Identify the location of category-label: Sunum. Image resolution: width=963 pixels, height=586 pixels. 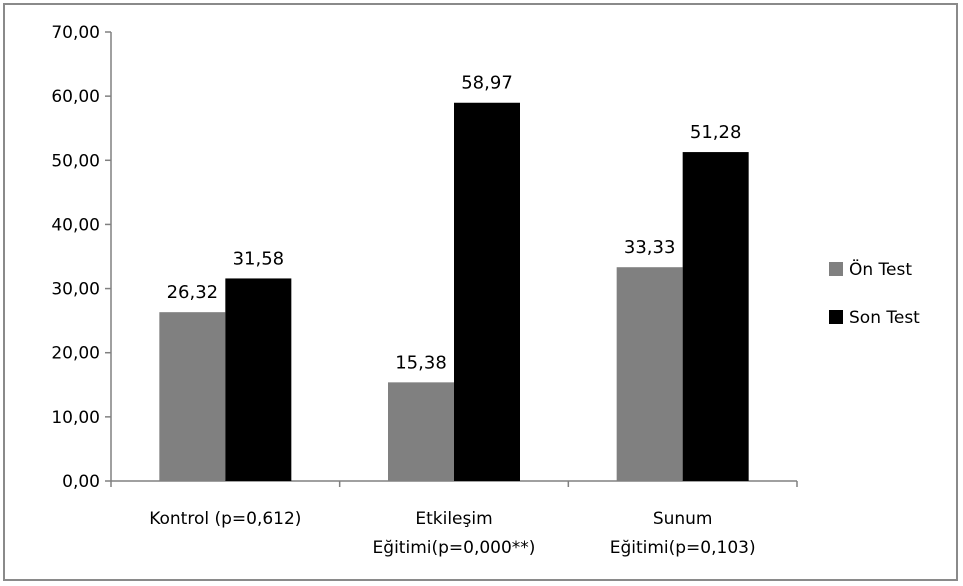
(683, 519).